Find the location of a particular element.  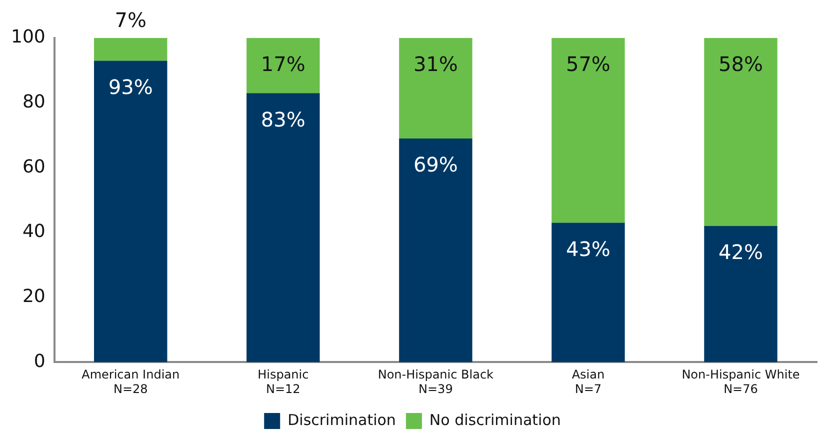

data-label: 57% is located at coordinates (588, 64).